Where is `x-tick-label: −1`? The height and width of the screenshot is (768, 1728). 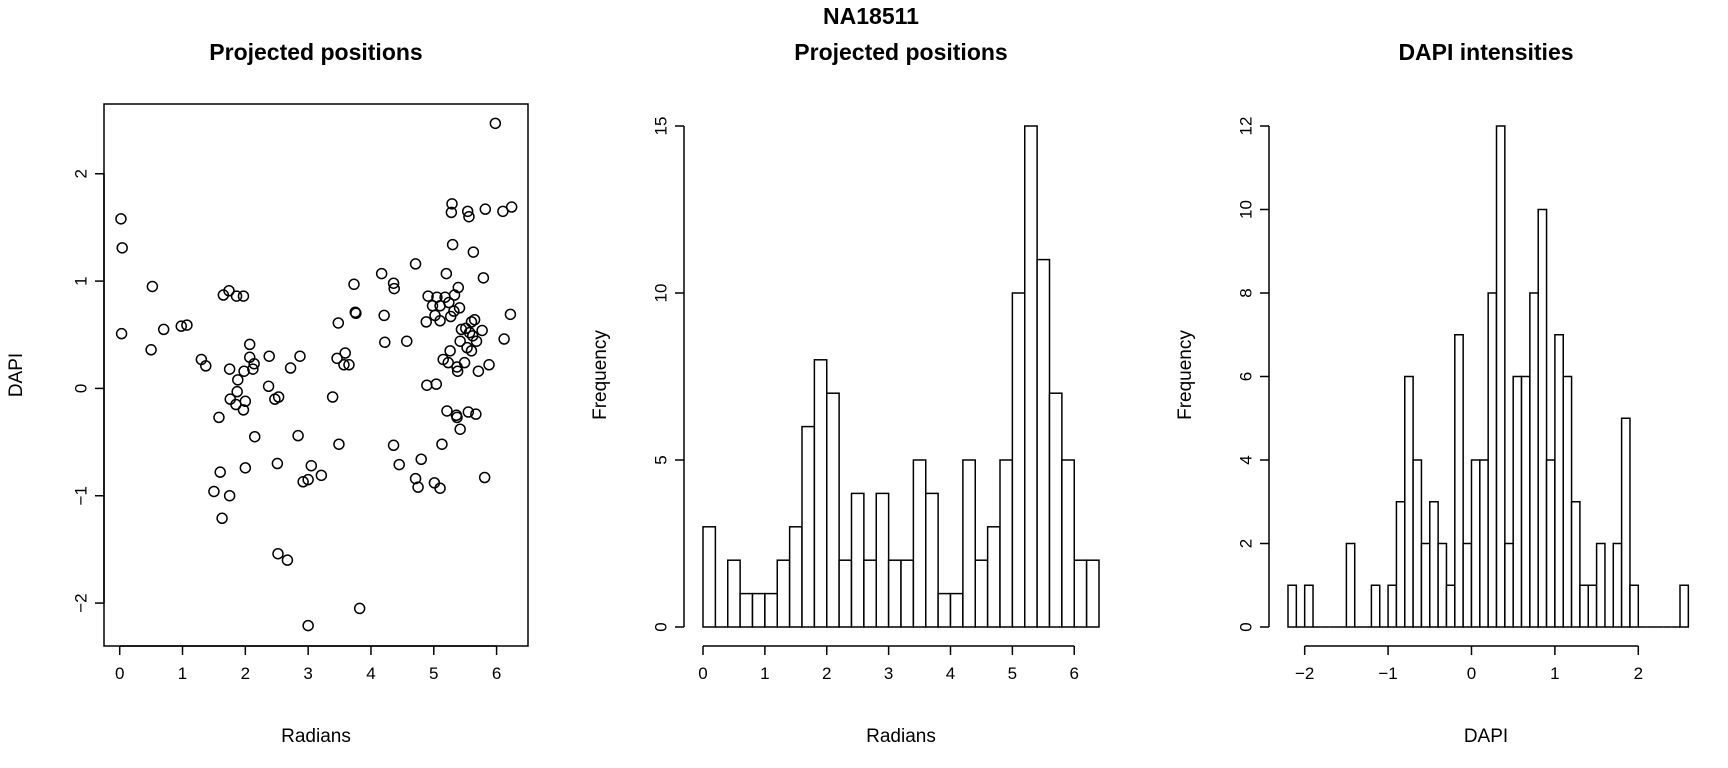 x-tick-label: −1 is located at coordinates (1387, 673).